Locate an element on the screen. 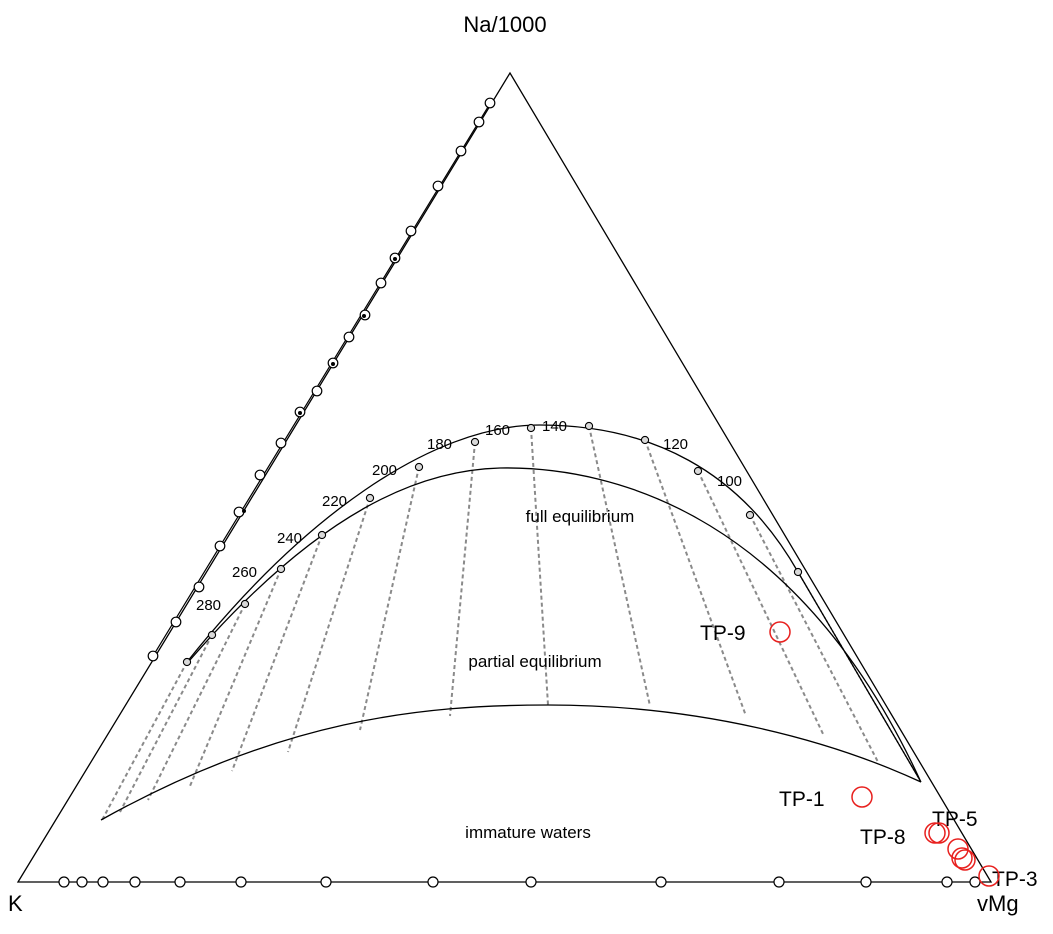 Image resolution: width=1053 pixels, height=934 pixels. temp-label-280: 280 is located at coordinates (208, 605).